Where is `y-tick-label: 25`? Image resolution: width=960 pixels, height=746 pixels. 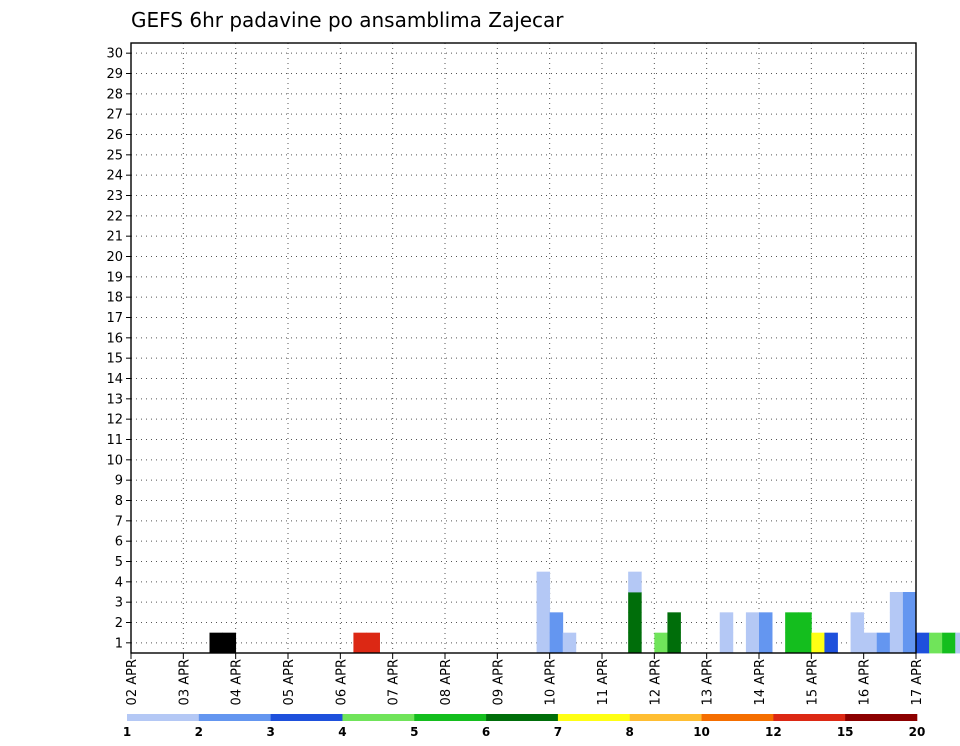 y-tick-label: 25 is located at coordinates (114, 155).